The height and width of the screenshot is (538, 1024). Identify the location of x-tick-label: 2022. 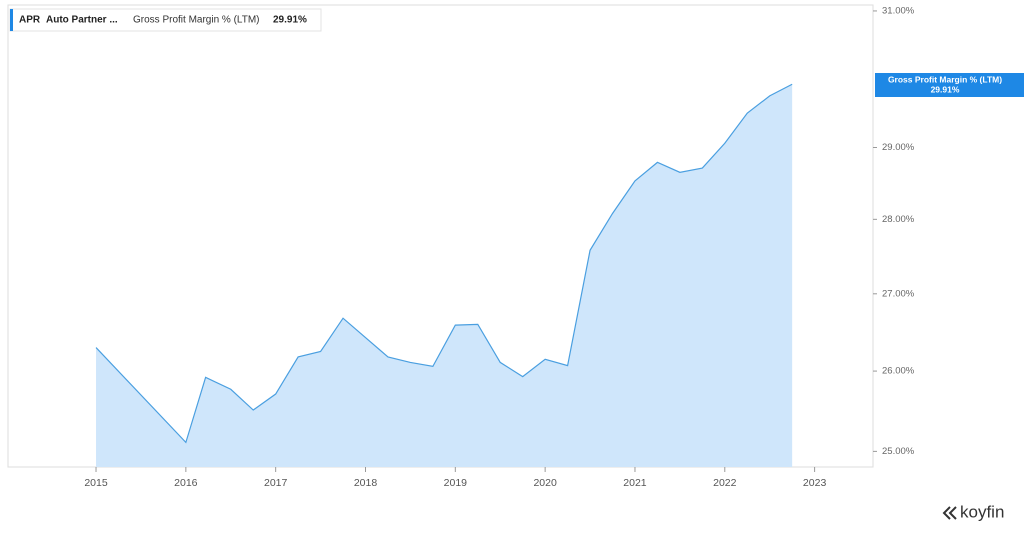
(725, 483).